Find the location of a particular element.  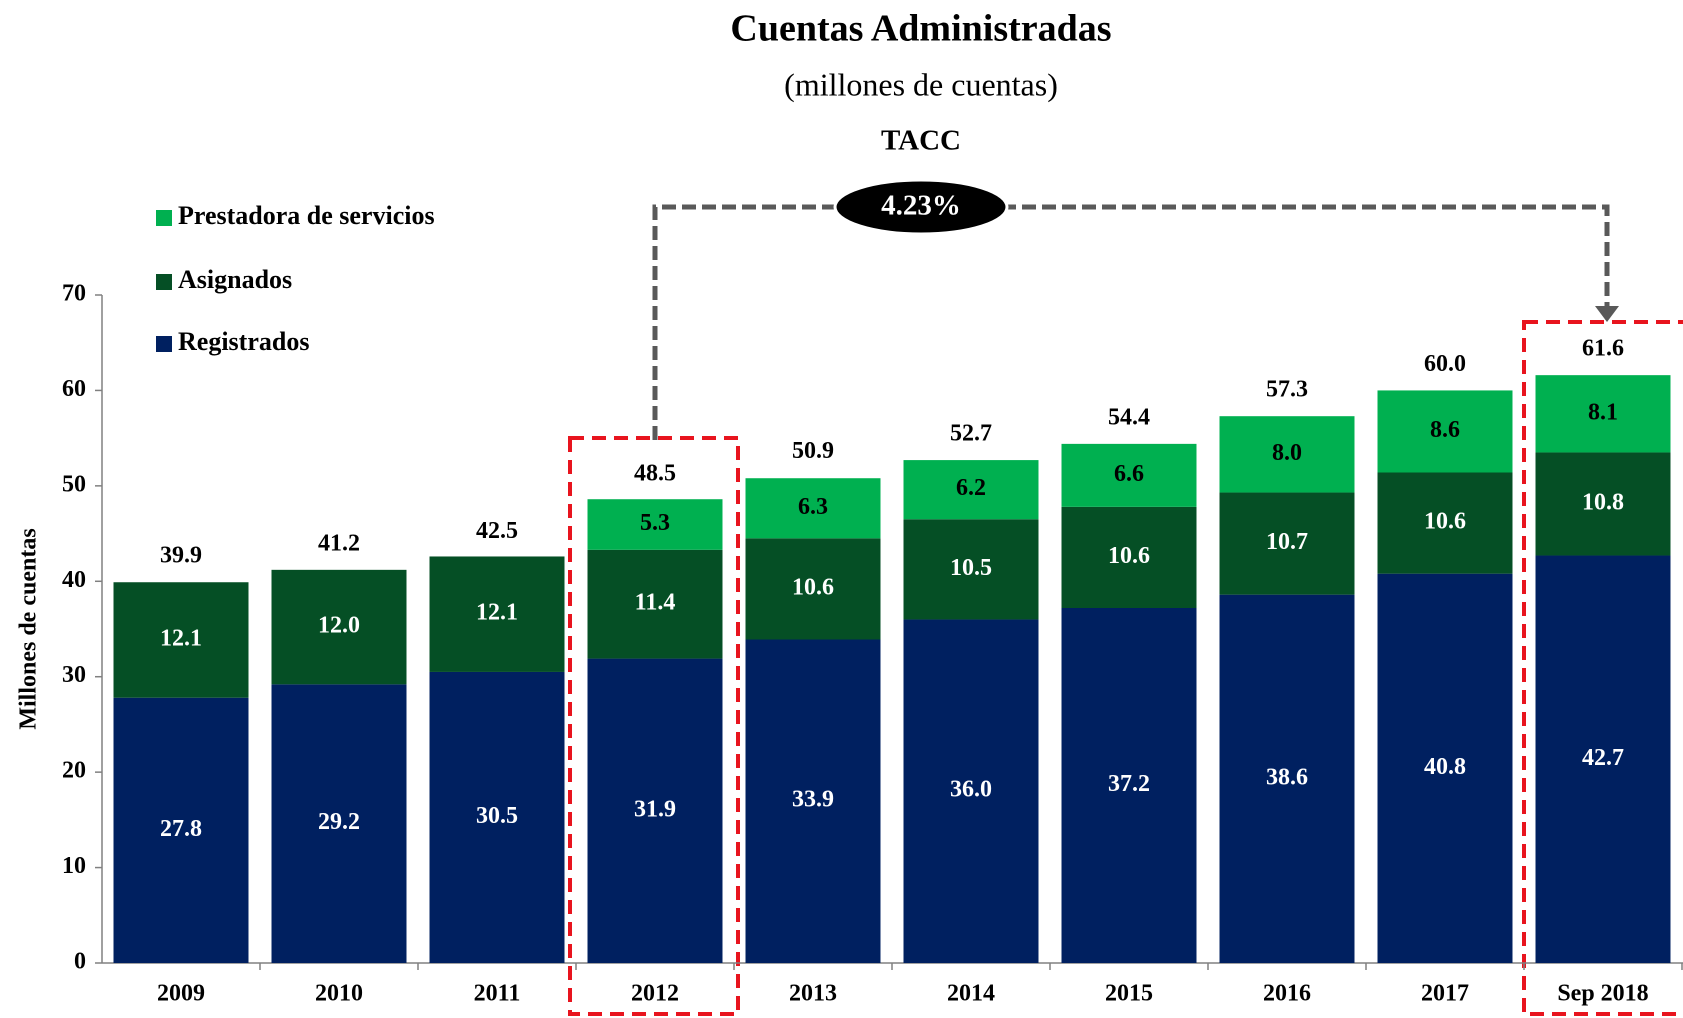

value-label: 30.5 is located at coordinates (497, 816).